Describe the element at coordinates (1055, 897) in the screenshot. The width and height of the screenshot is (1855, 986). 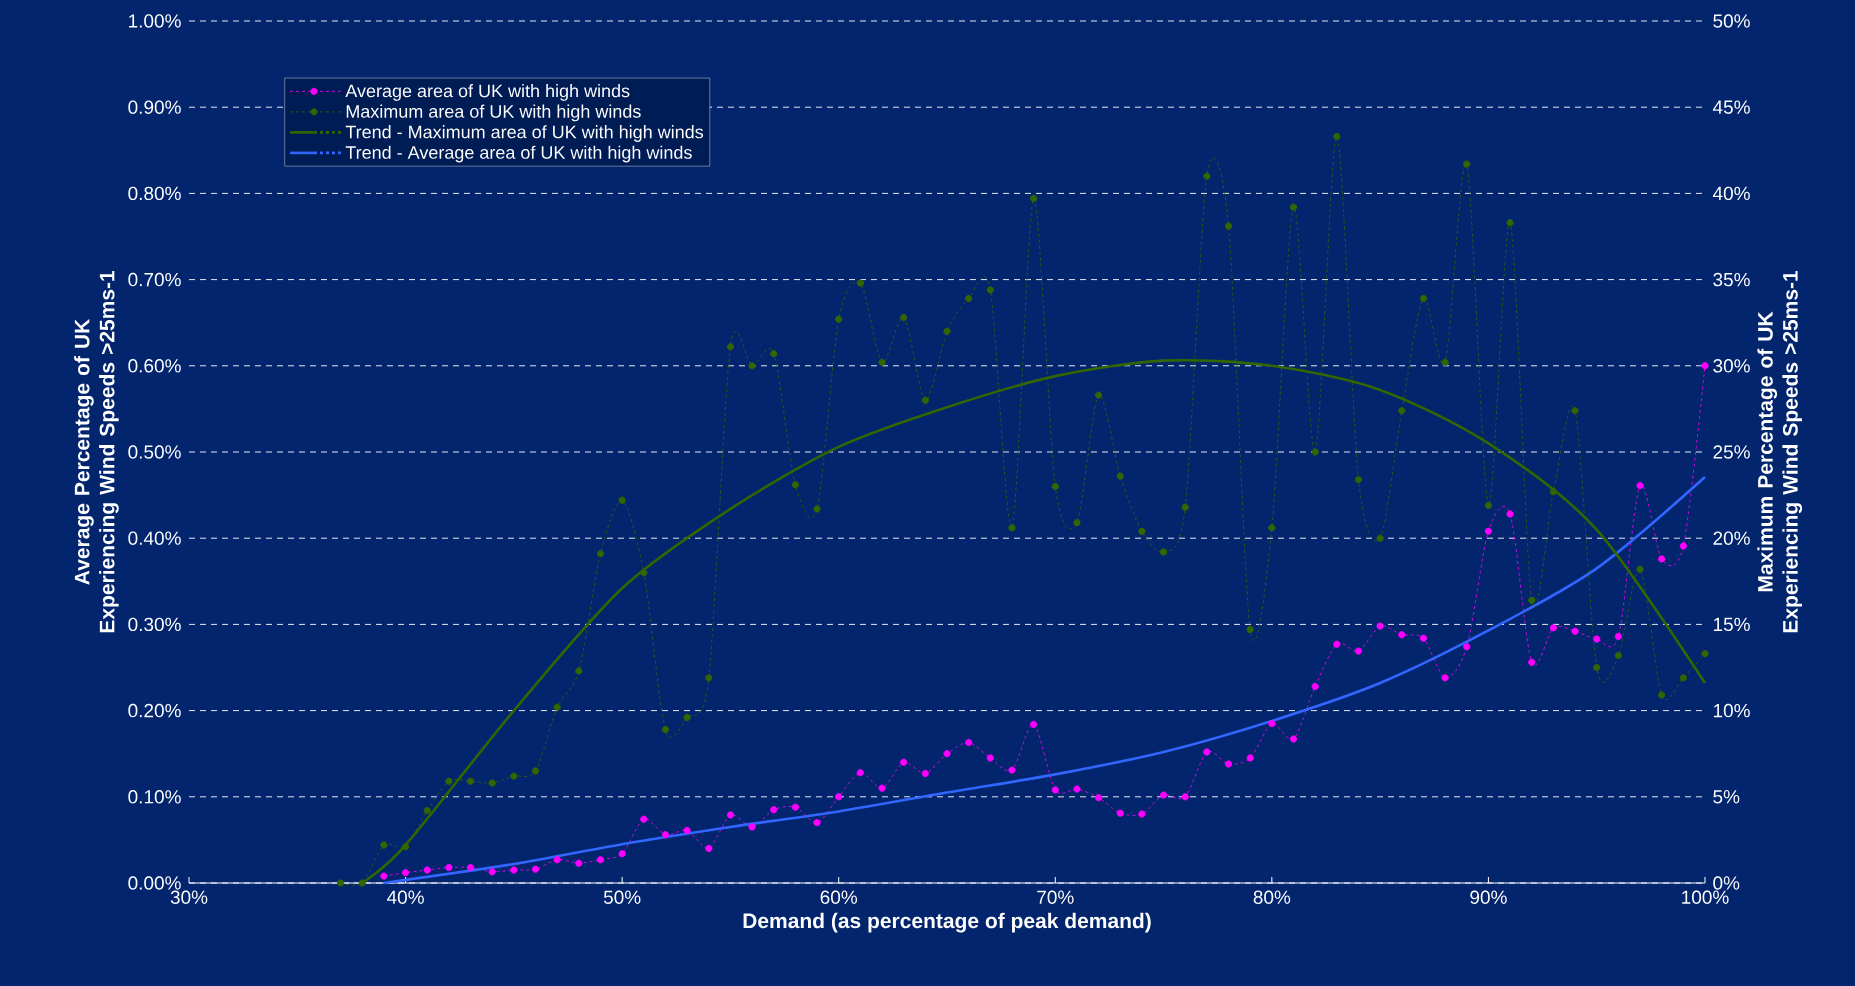
I see `x-tick-label: 70%` at that location.